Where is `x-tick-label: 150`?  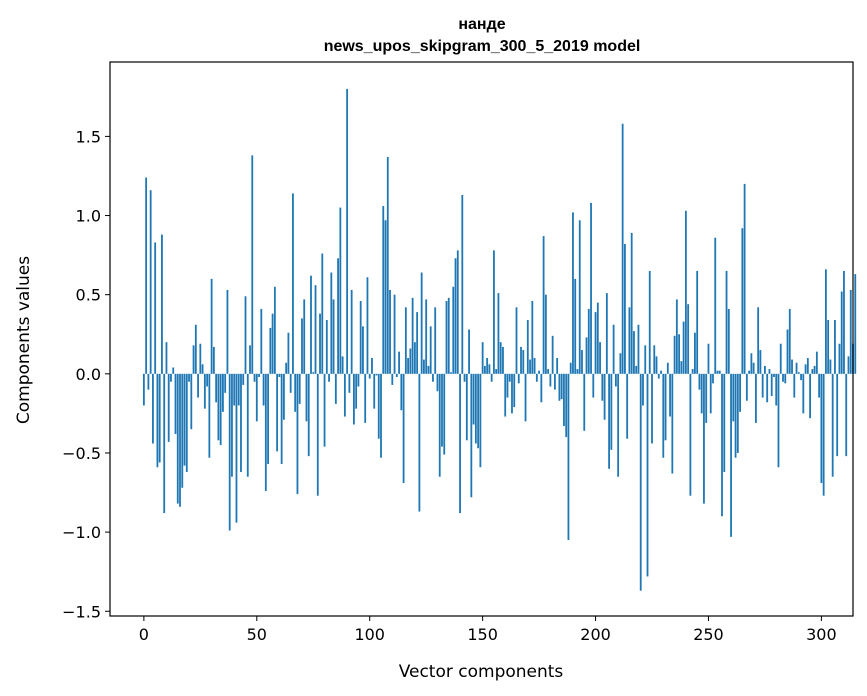 x-tick-label: 150 is located at coordinates (482, 634).